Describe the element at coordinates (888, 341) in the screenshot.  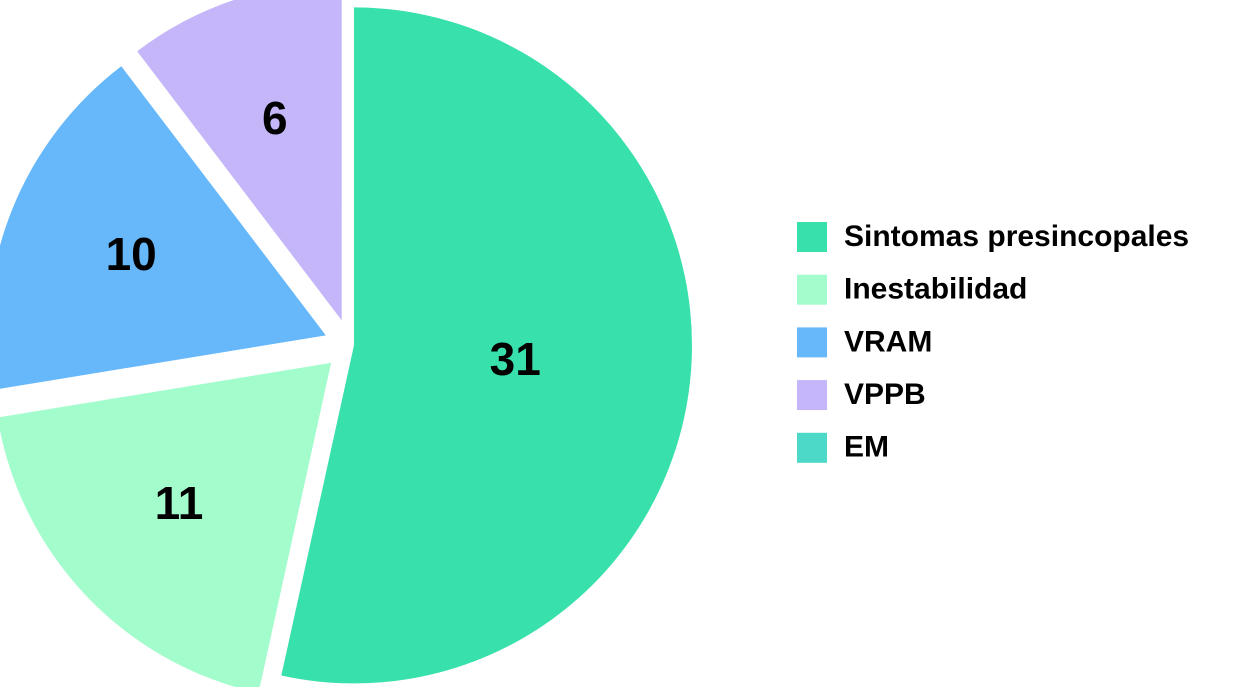
I see `legend-label: VRAM` at that location.